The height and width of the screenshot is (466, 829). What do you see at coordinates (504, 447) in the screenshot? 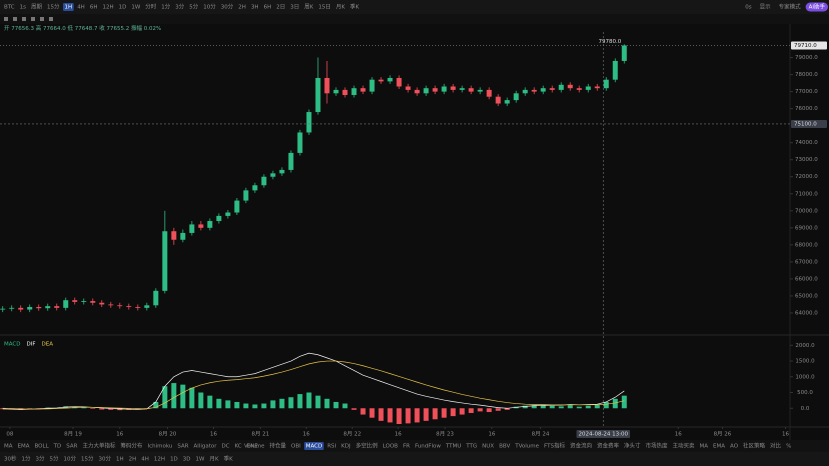
I see `sub-indicator-tab: BBV` at bounding box center [504, 447].